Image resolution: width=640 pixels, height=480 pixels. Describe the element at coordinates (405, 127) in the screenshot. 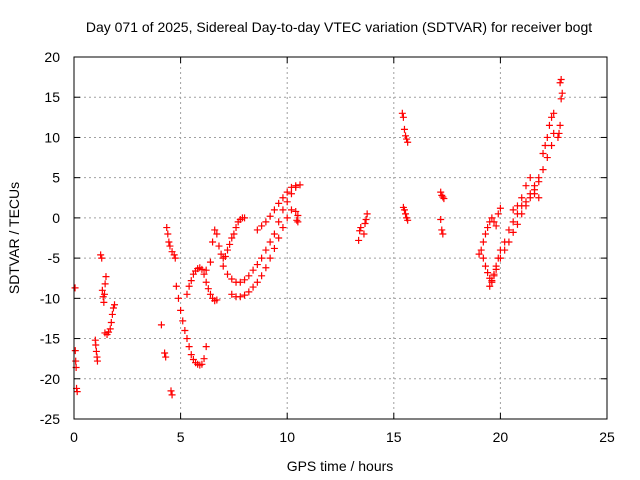

I see `series-s15` at that location.